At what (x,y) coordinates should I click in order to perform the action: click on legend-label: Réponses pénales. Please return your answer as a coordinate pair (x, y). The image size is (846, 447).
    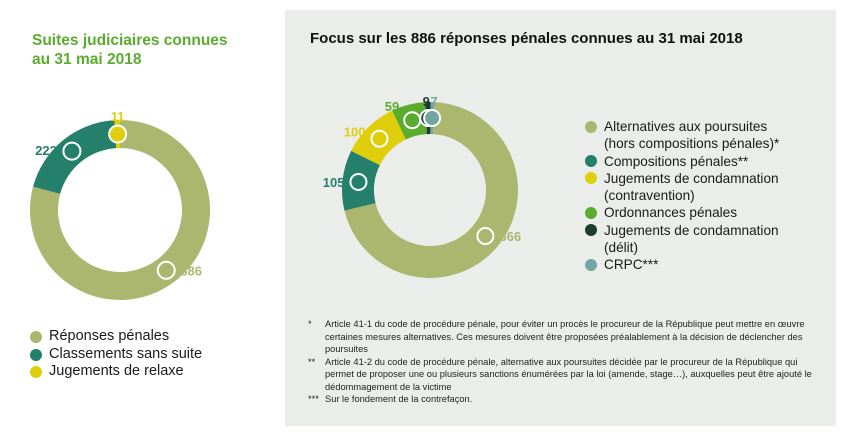
    Looking at the image, I should click on (109, 336).